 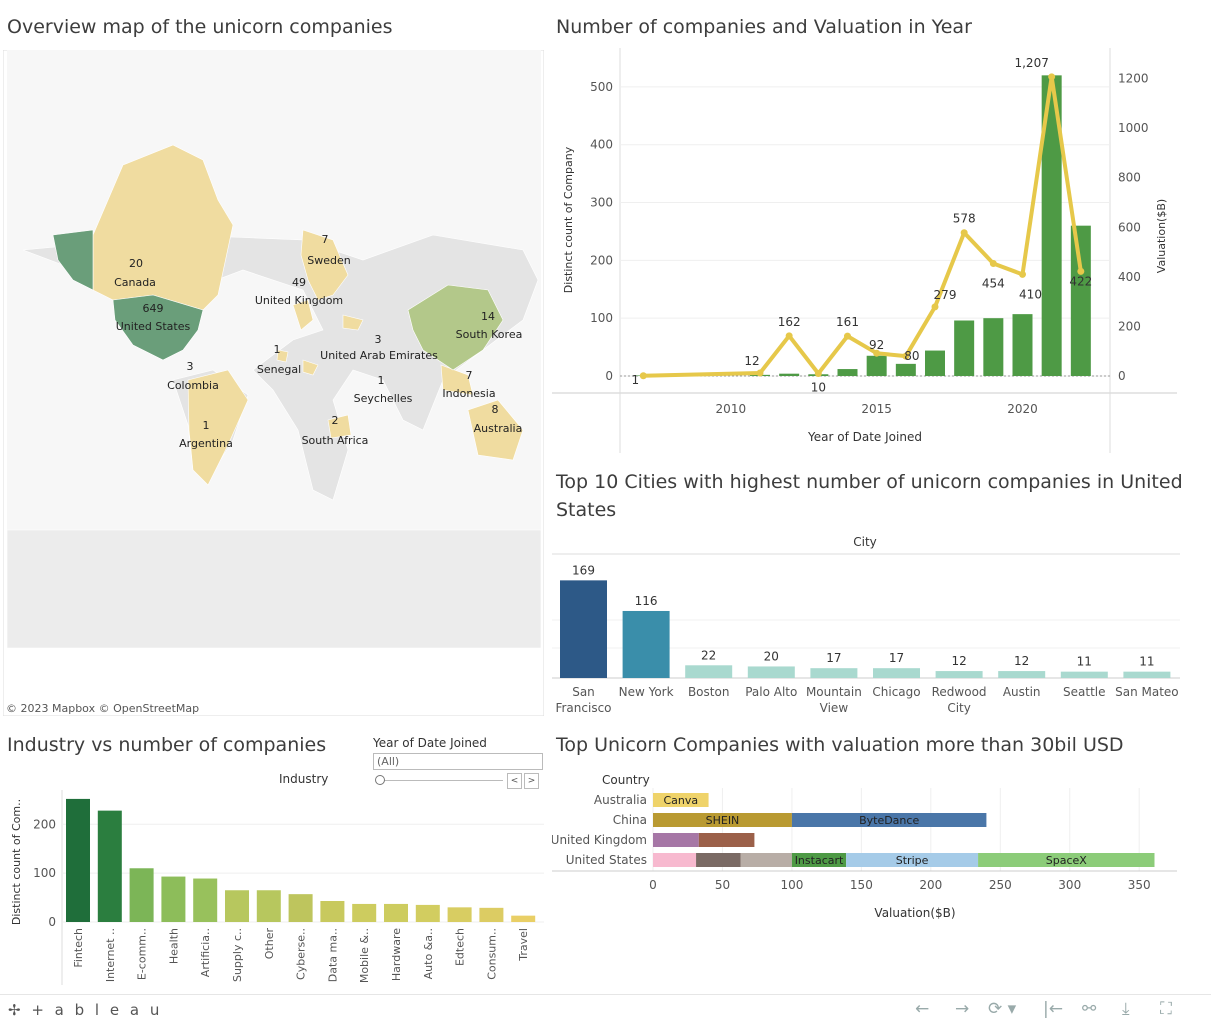 I want to click on industry-name-label: Consum.., so click(x=491, y=954).